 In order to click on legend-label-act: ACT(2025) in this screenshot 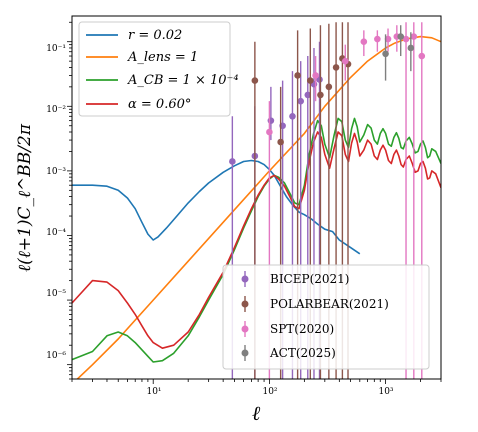, I will do `click(302, 353)`.